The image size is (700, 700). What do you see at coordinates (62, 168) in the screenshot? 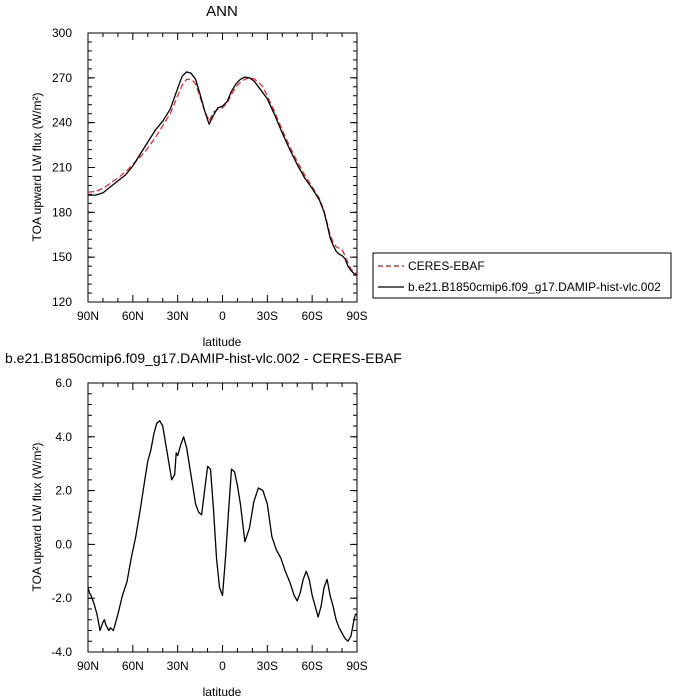
I see `y-tick-label: 210` at bounding box center [62, 168].